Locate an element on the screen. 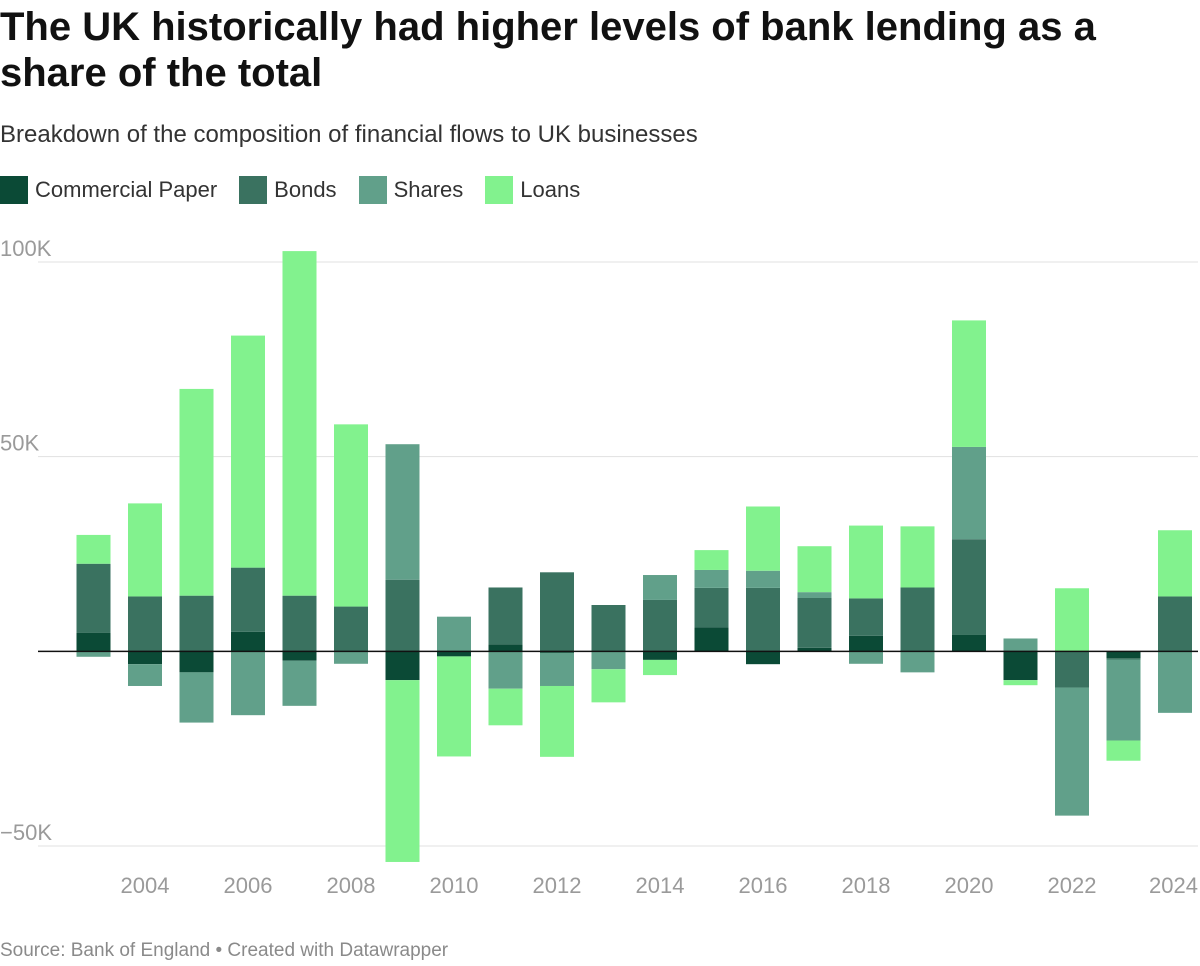 The image size is (1200, 966). bar-shares-2019 is located at coordinates (917, 662).